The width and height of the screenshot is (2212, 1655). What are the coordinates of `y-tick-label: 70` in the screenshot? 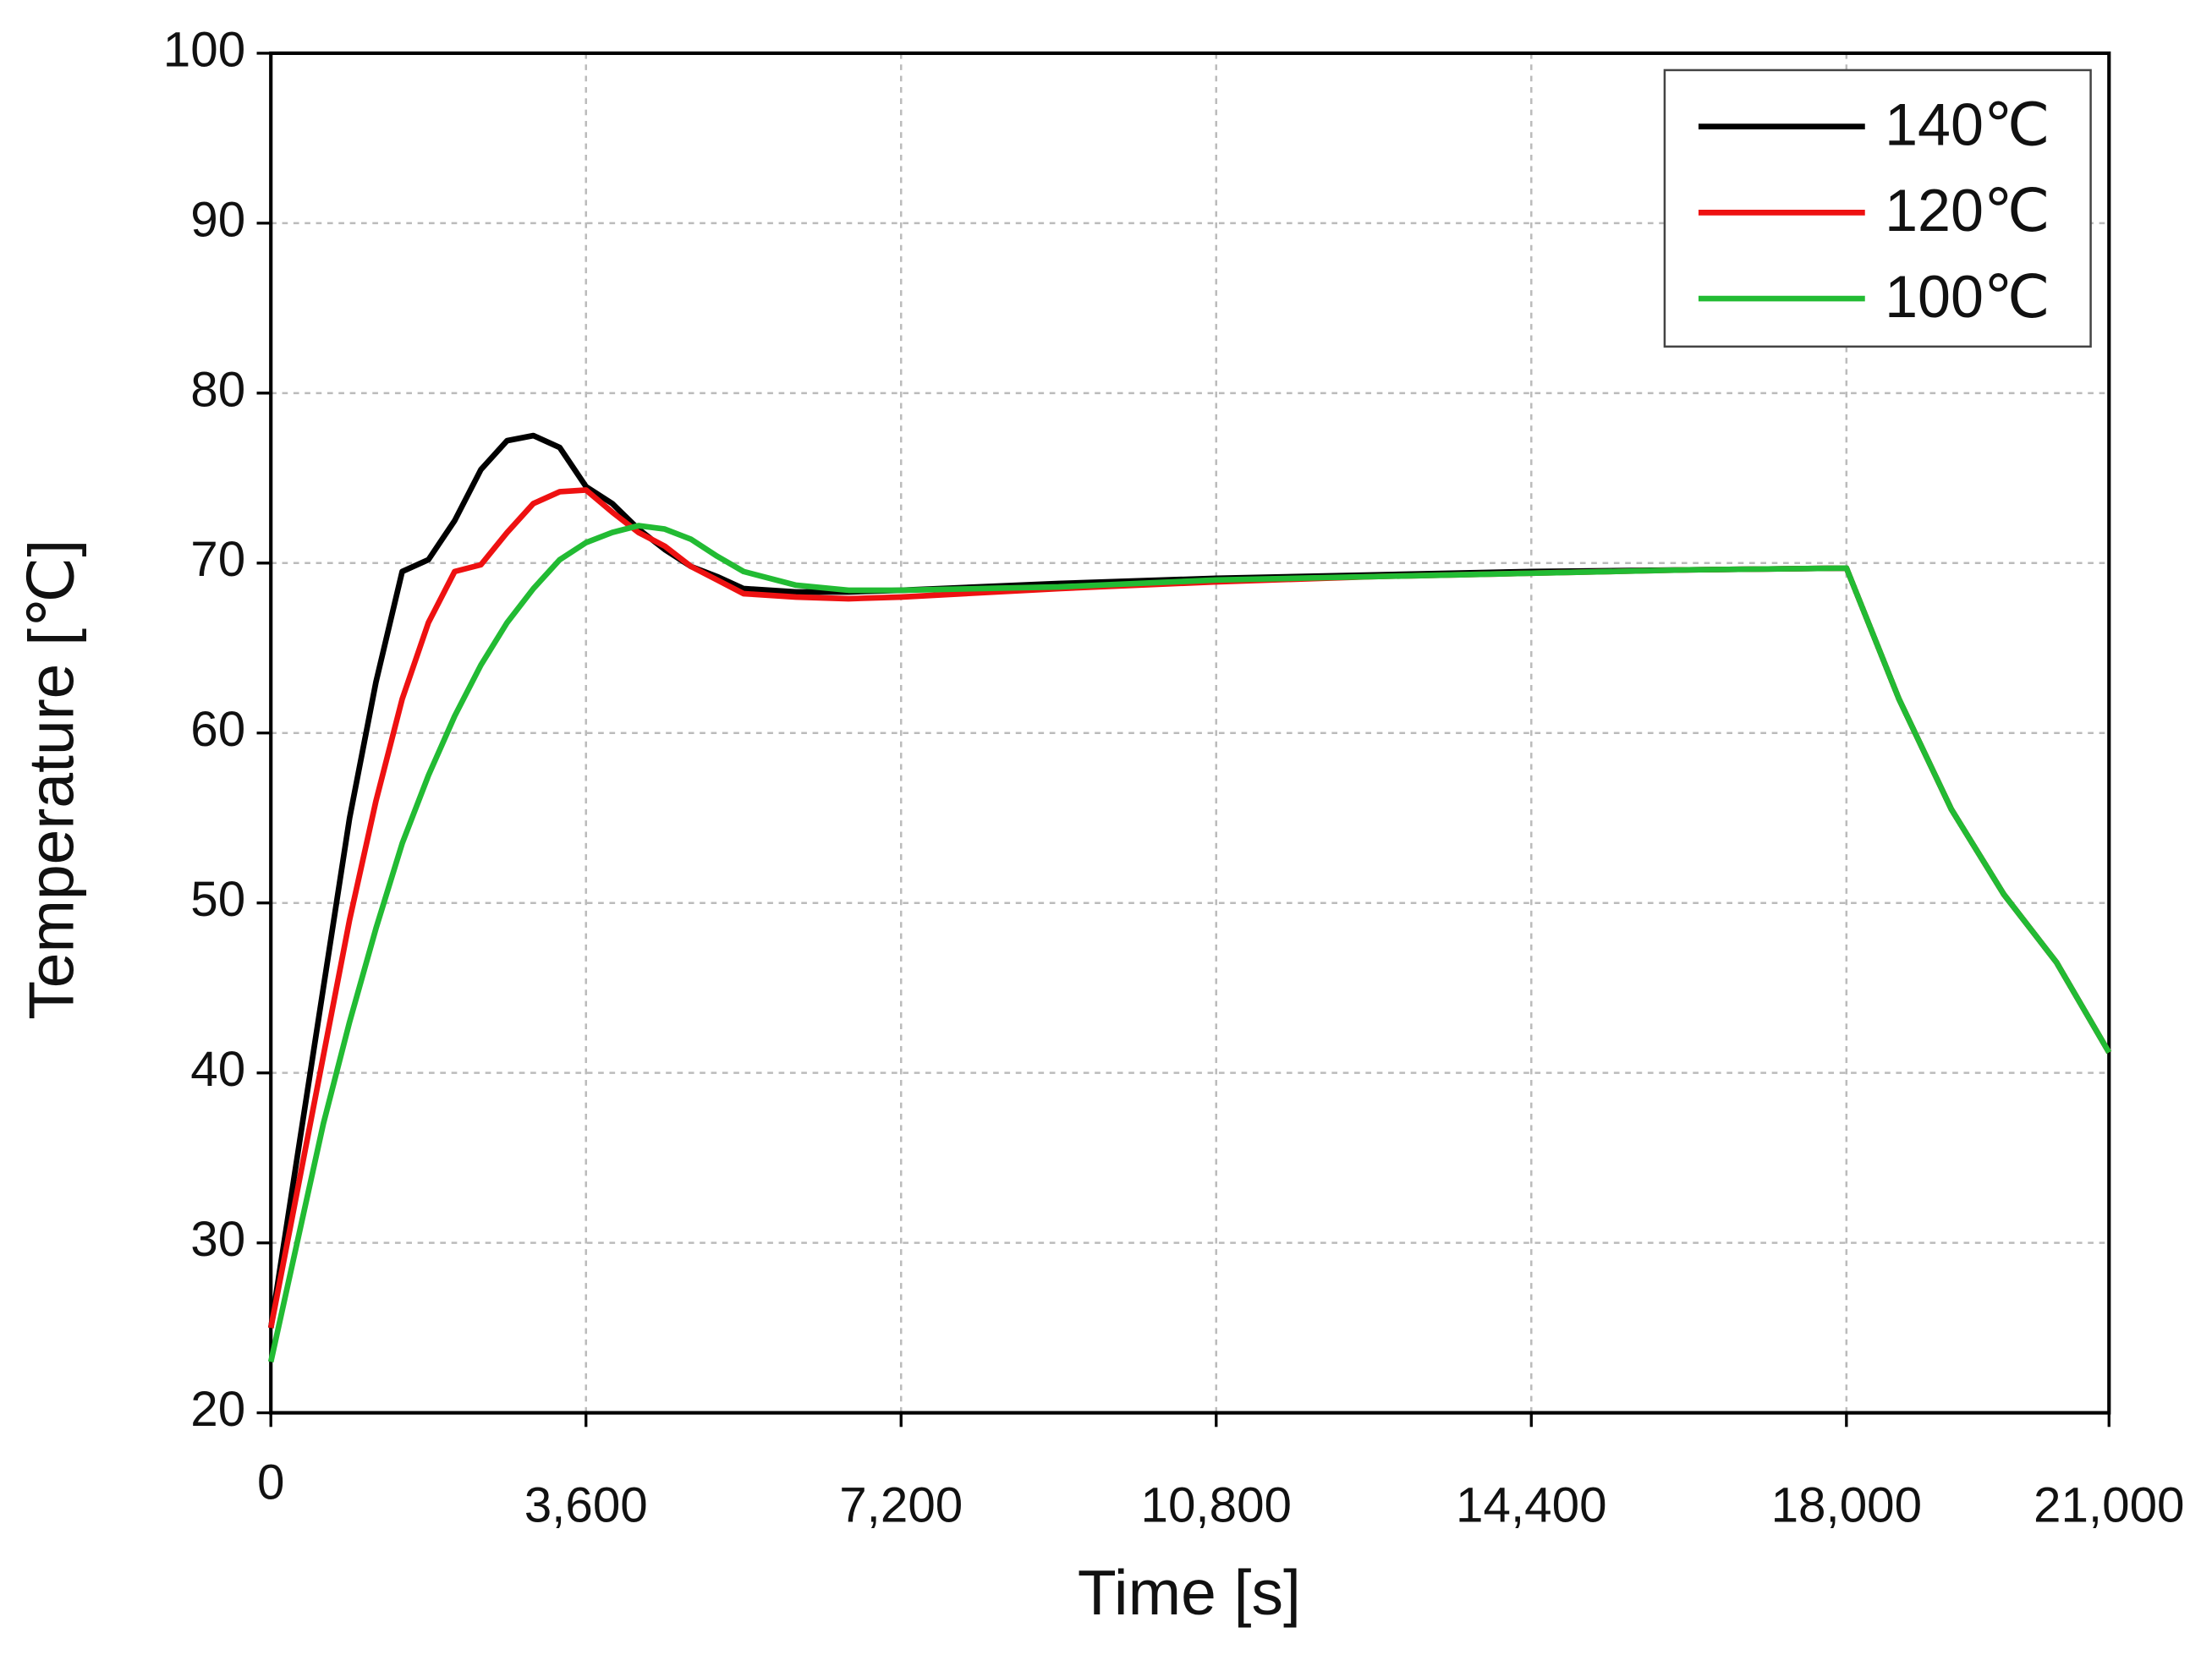 It's located at (217, 559).